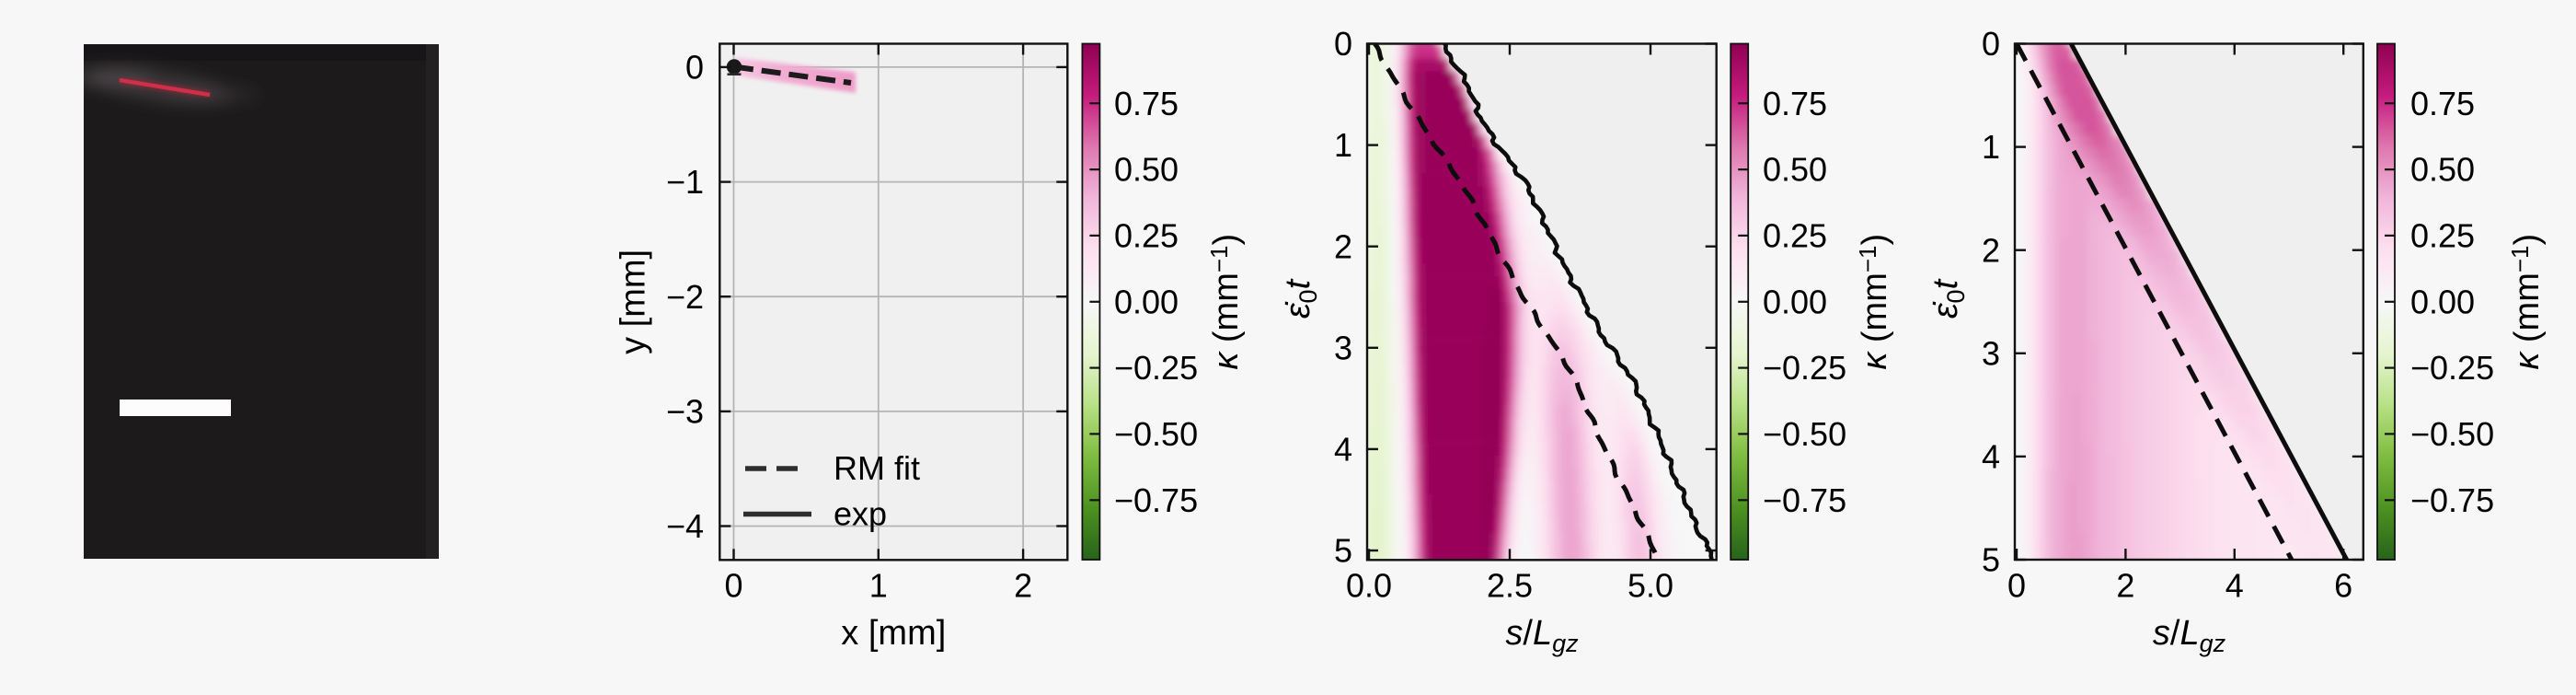 The width and height of the screenshot is (2576, 695). Describe the element at coordinates (1369, 586) in the screenshot. I see `svg-text: 0.0` at that location.